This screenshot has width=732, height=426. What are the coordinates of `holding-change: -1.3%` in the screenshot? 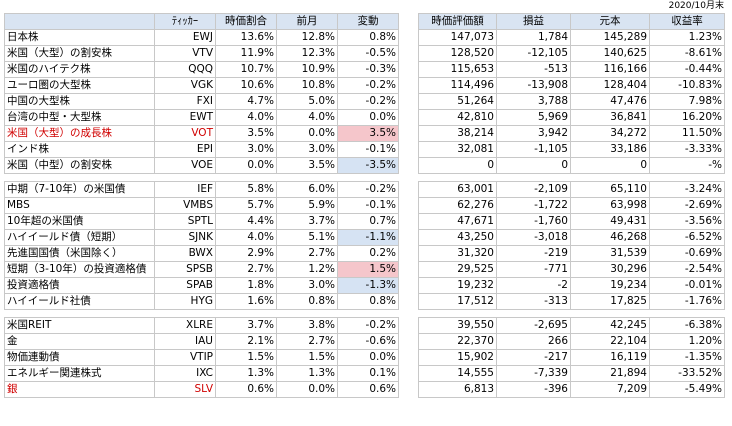 It's located at (368, 285).